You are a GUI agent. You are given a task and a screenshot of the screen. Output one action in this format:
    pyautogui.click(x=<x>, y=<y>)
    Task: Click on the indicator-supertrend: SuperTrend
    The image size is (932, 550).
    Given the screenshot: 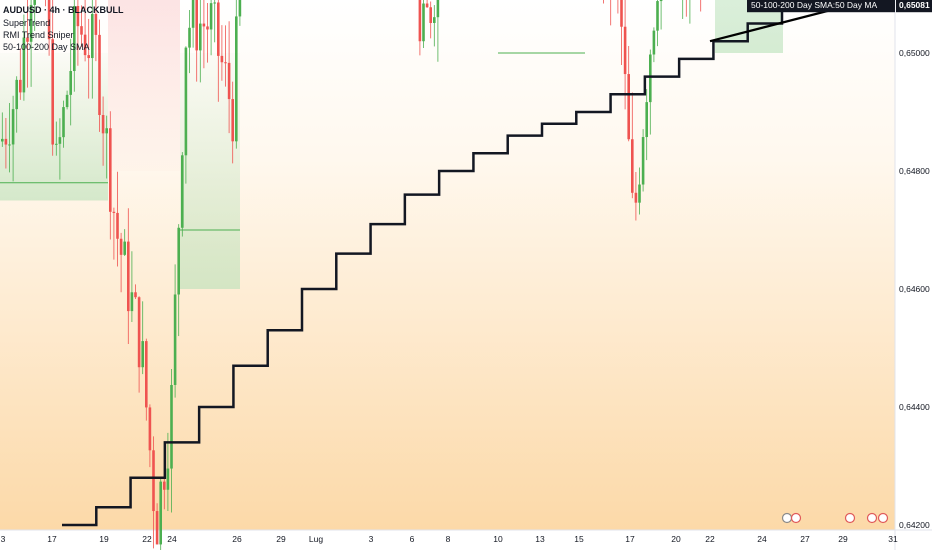 What is the action you would take?
    pyautogui.click(x=27, y=23)
    